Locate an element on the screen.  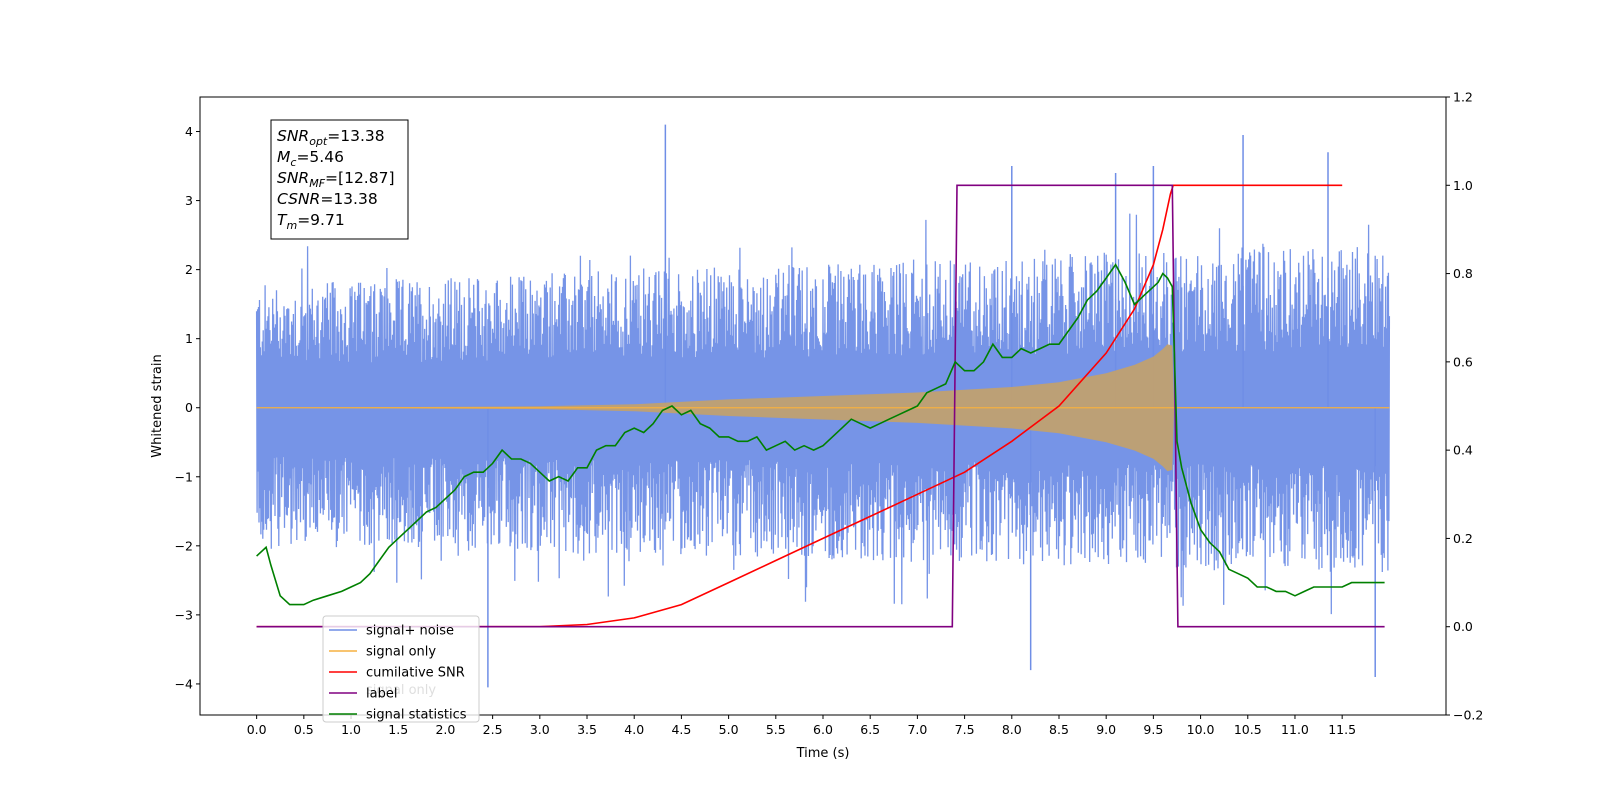
x-tick-label: 3.0 is located at coordinates (540, 729).